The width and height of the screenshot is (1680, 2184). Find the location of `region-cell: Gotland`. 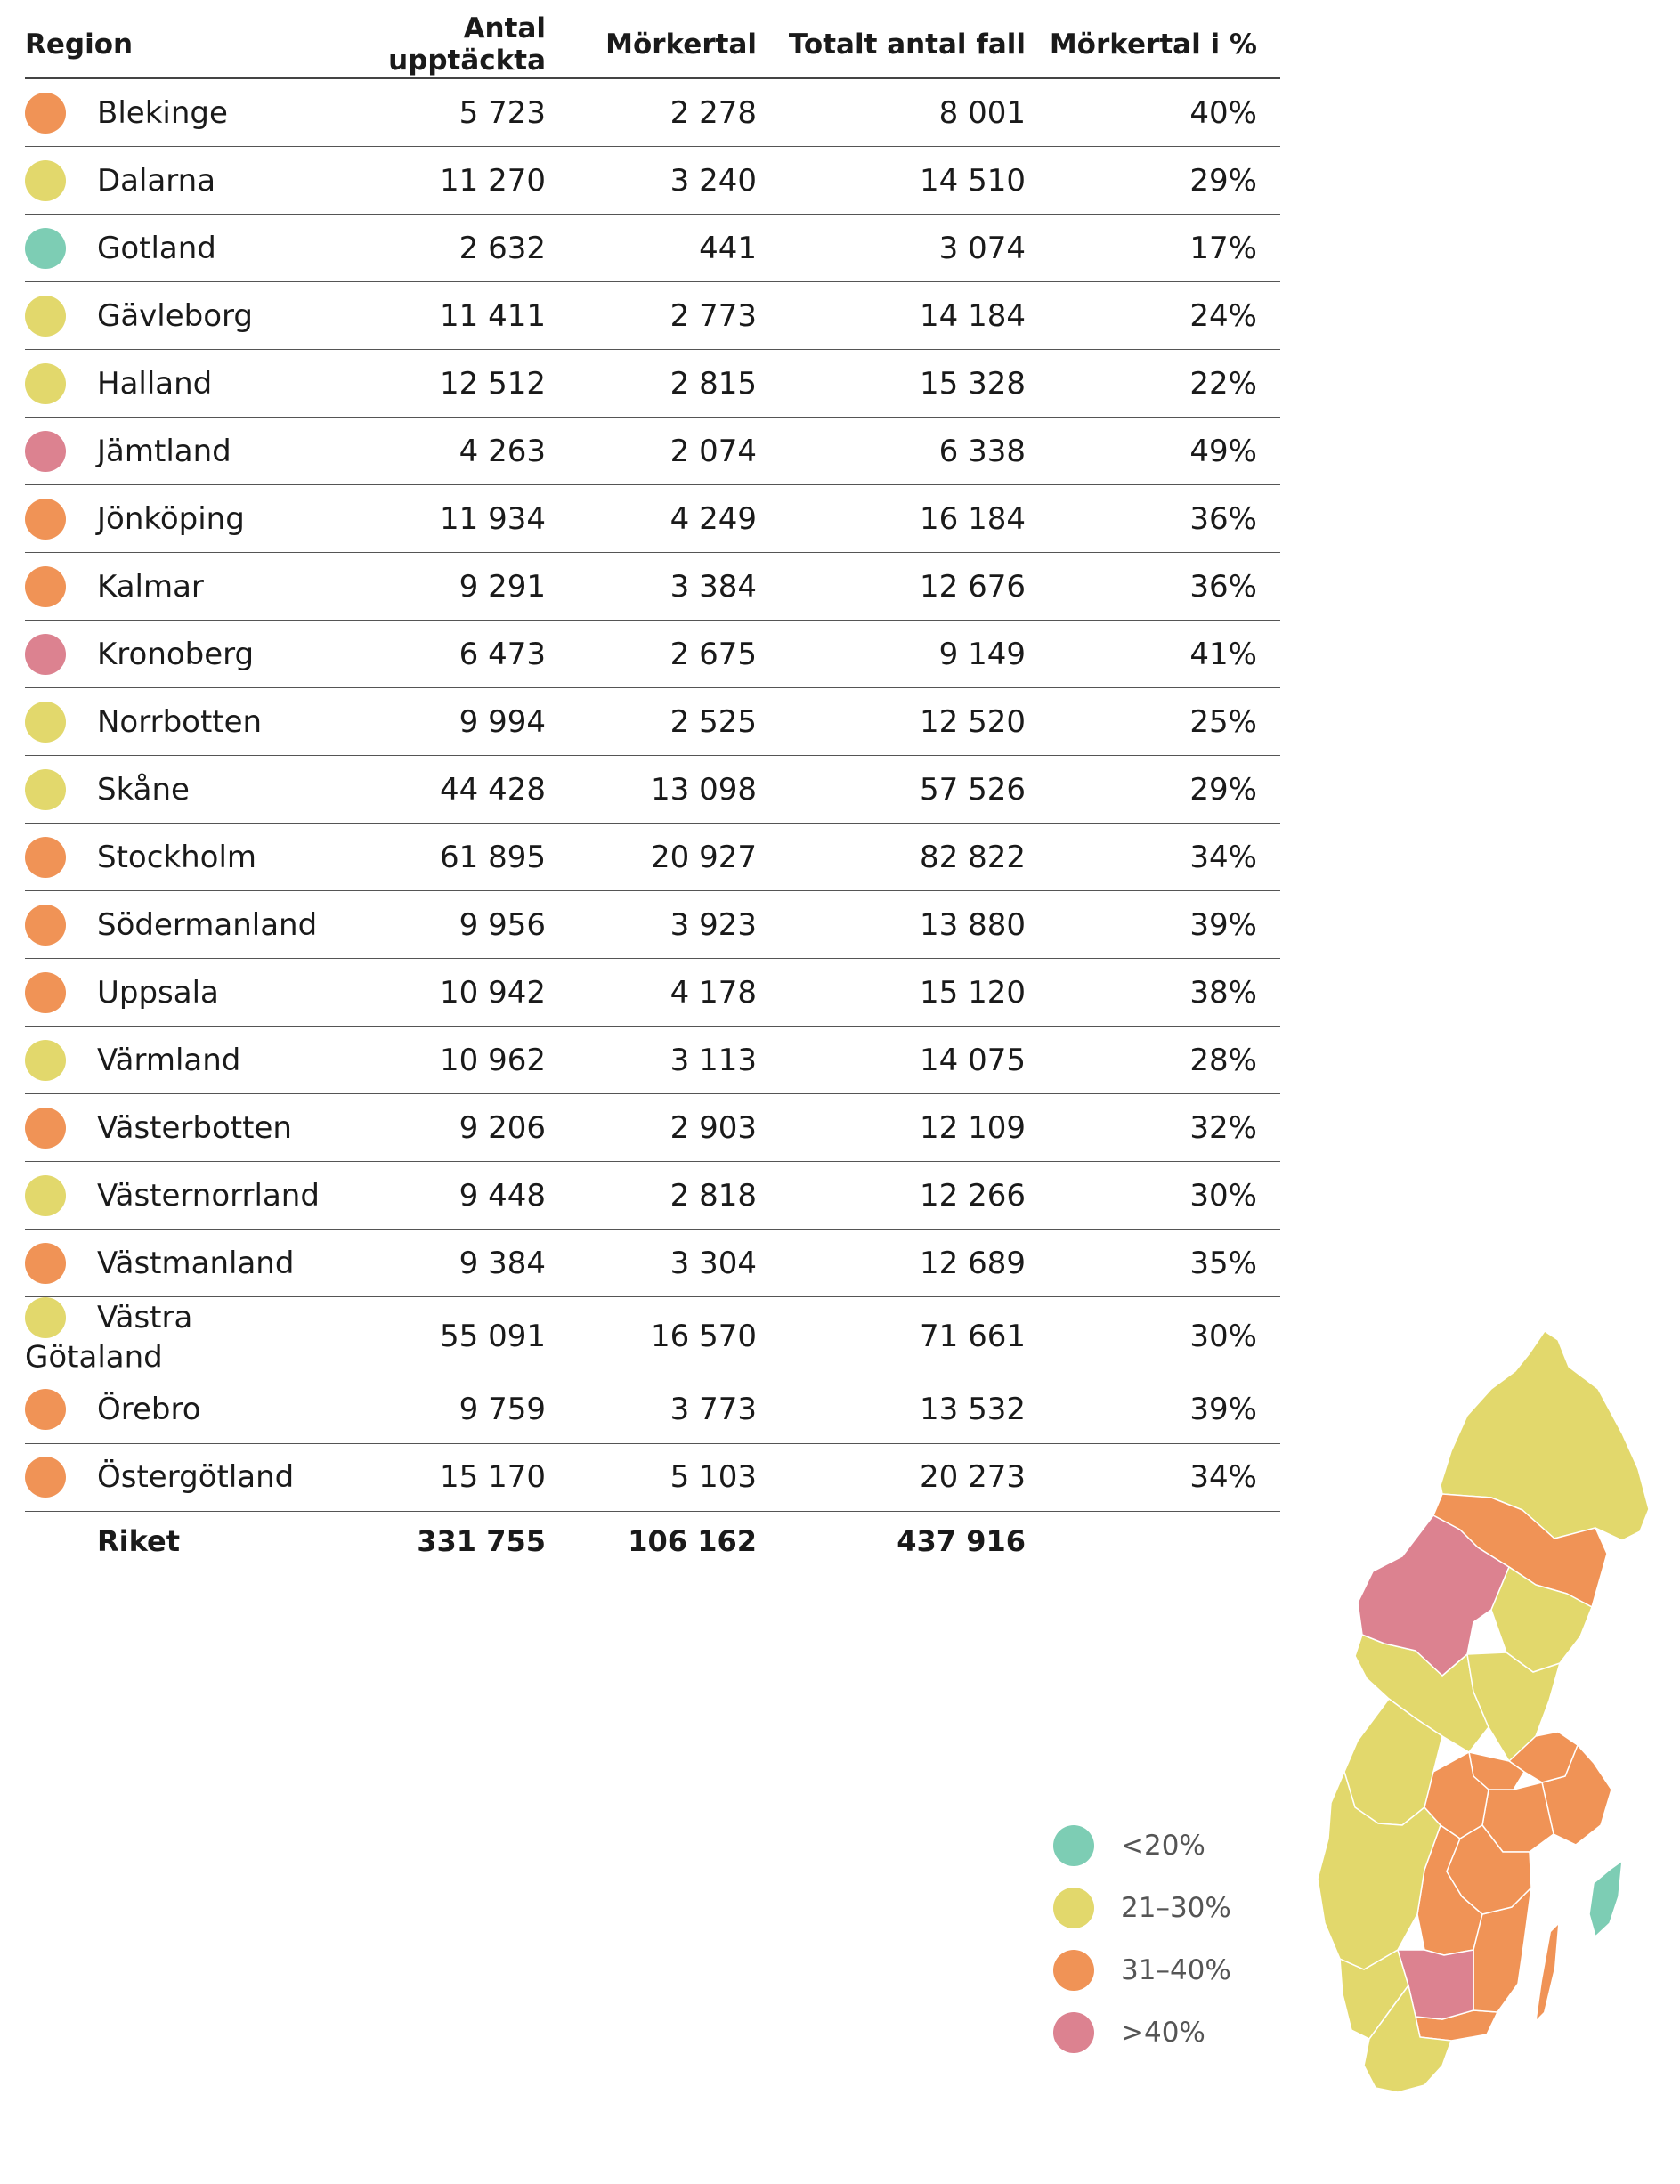

region-cell: Gotland is located at coordinates (178, 248).